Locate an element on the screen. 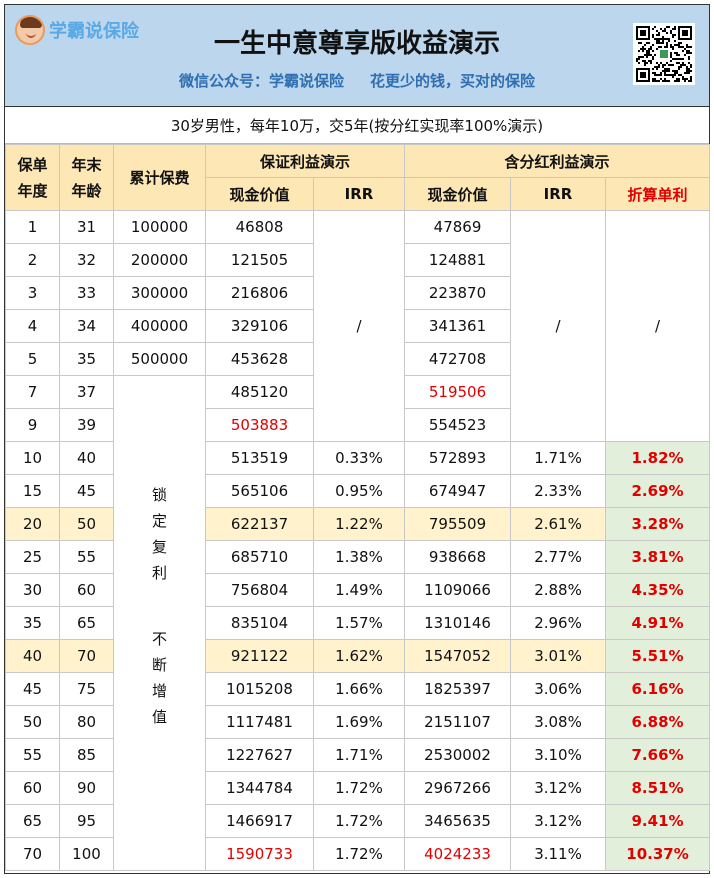  cell-age: 33 is located at coordinates (86, 293).